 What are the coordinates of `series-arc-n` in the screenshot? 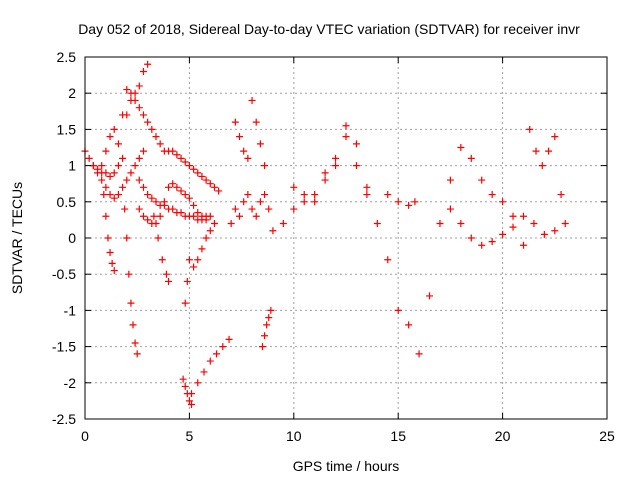 It's located at (545, 162).